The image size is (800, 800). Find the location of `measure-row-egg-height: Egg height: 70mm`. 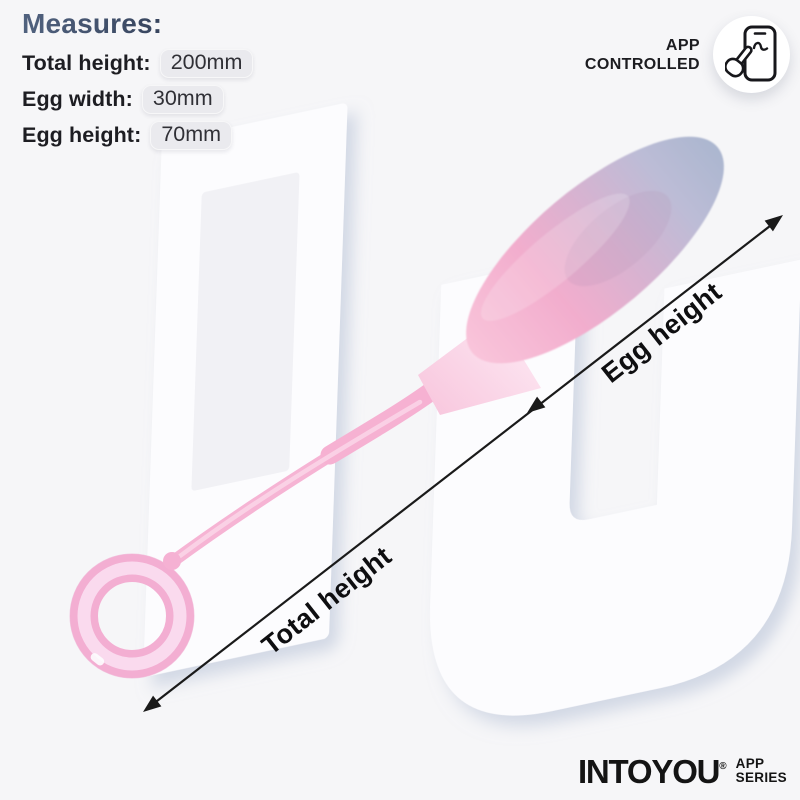

measure-row-egg-height: Egg height: 70mm is located at coordinates (137, 135).